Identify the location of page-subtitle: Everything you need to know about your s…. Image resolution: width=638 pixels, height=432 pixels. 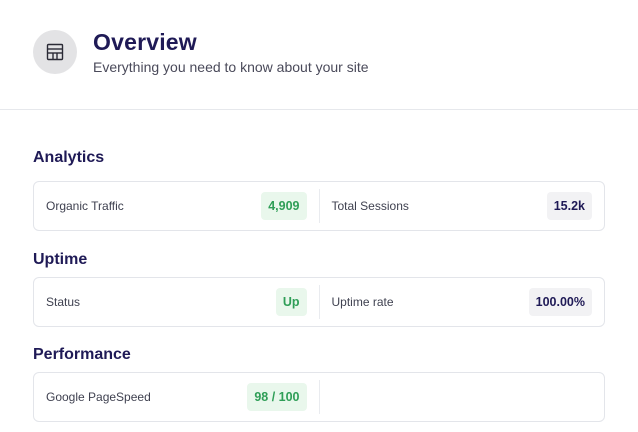
(231, 67).